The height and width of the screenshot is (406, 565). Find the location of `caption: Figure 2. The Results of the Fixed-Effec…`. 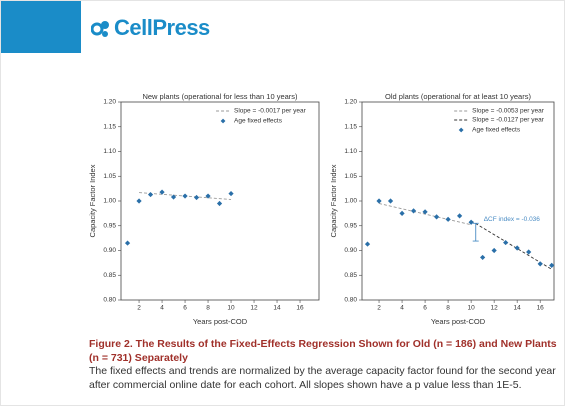

caption: Figure 2. The Results of the Fixed-Effec… is located at coordinates (325, 365).